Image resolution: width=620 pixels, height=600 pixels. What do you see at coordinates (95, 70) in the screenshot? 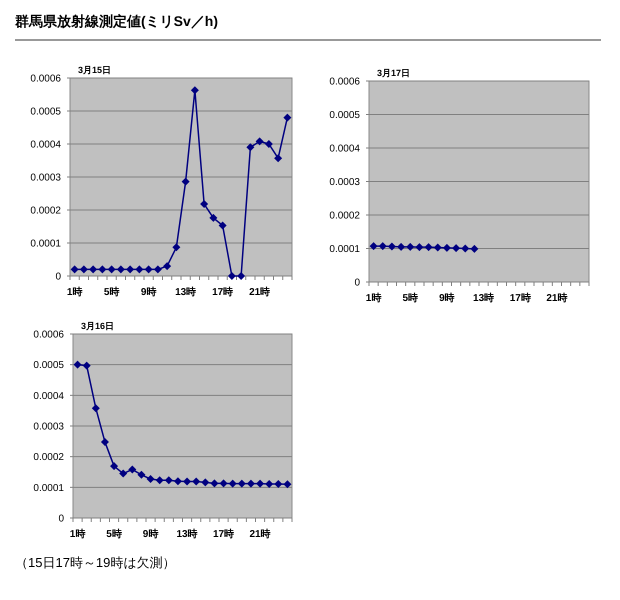
I see `chart-title: 3月15日` at bounding box center [95, 70].